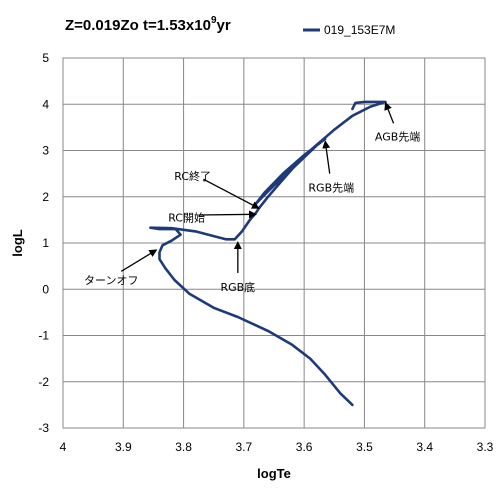 This screenshot has height=494, width=500. What do you see at coordinates (45, 289) in the screenshot?
I see `y-tick-label: 0` at bounding box center [45, 289].